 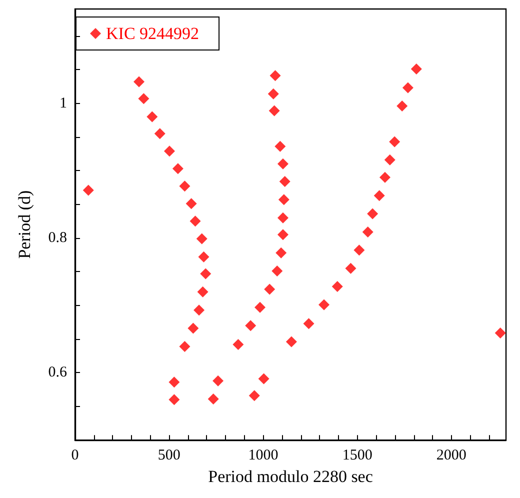 What do you see at coordinates (169, 456) in the screenshot?
I see `x-tick-label: 500` at bounding box center [169, 456].